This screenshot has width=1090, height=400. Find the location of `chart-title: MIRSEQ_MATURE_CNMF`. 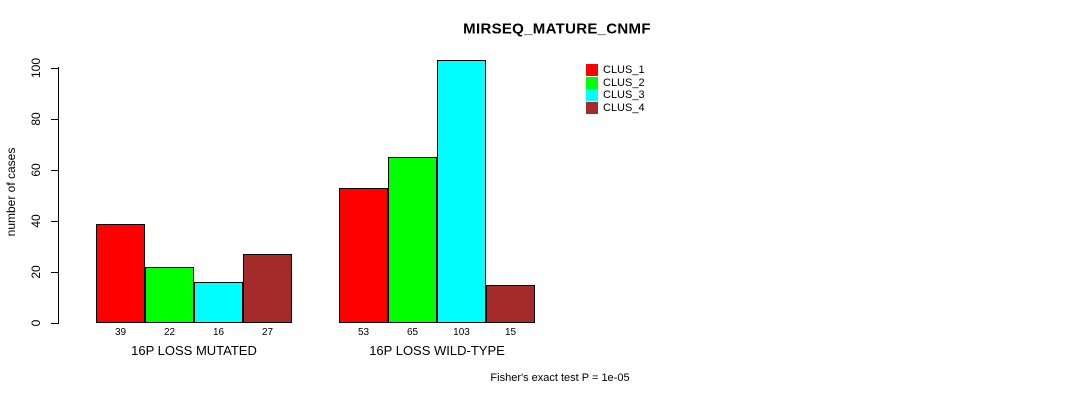

chart-title: MIRSEQ_MATURE_CNMF is located at coordinates (557, 29).